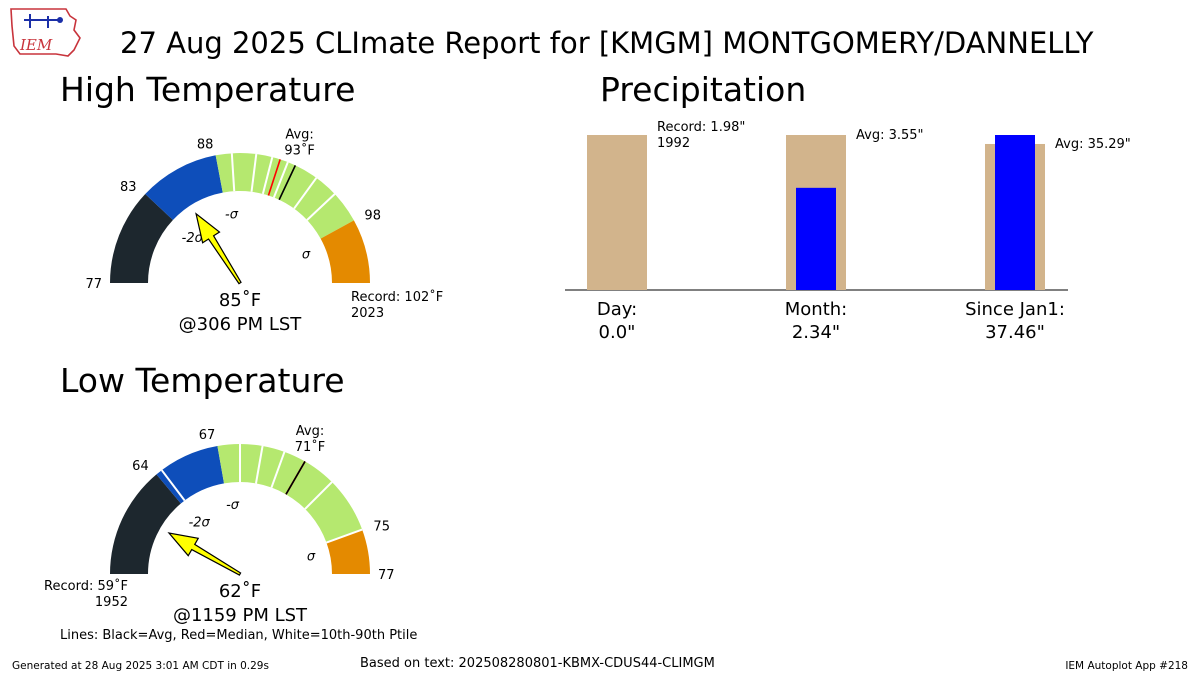  I want to click on gauge-tick-label: 83, so click(128, 187).